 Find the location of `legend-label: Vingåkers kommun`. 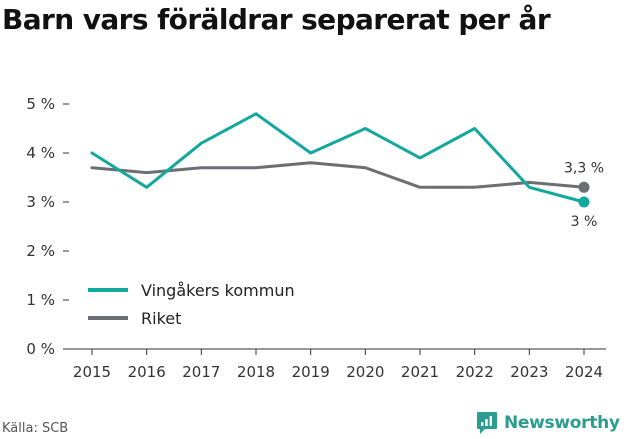

legend-label: Vingåkers kommun is located at coordinates (218, 290).